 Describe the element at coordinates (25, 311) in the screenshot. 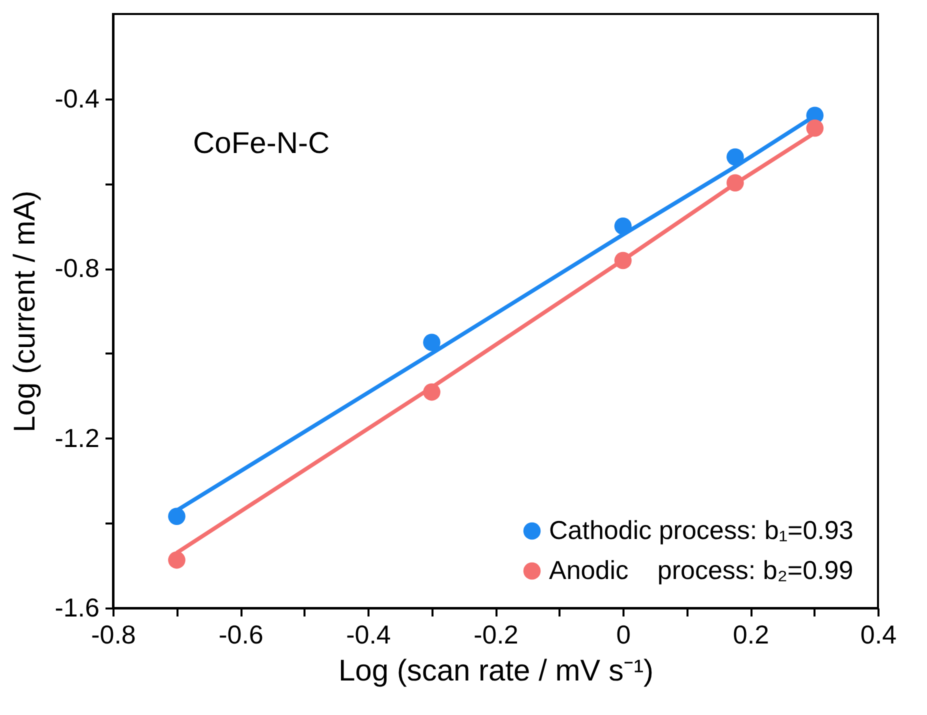

I see `y-axis-title: Log (current / mA)` at that location.